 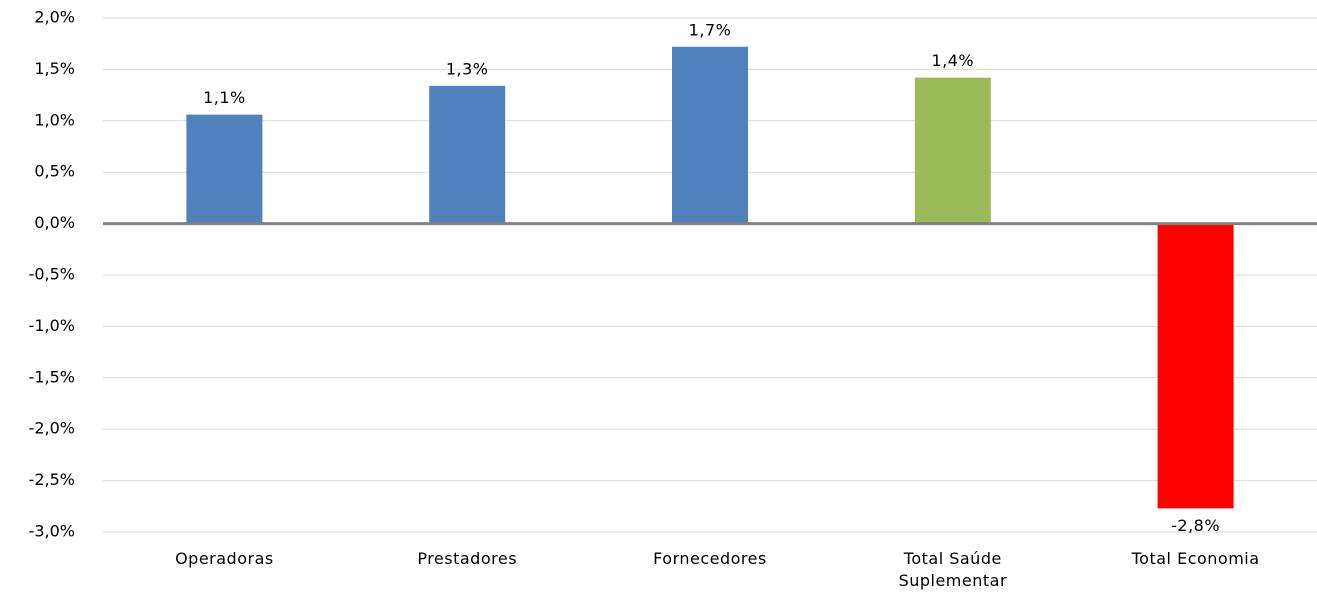 I want to click on y-tick-label: 1,0%, so click(x=54, y=119).